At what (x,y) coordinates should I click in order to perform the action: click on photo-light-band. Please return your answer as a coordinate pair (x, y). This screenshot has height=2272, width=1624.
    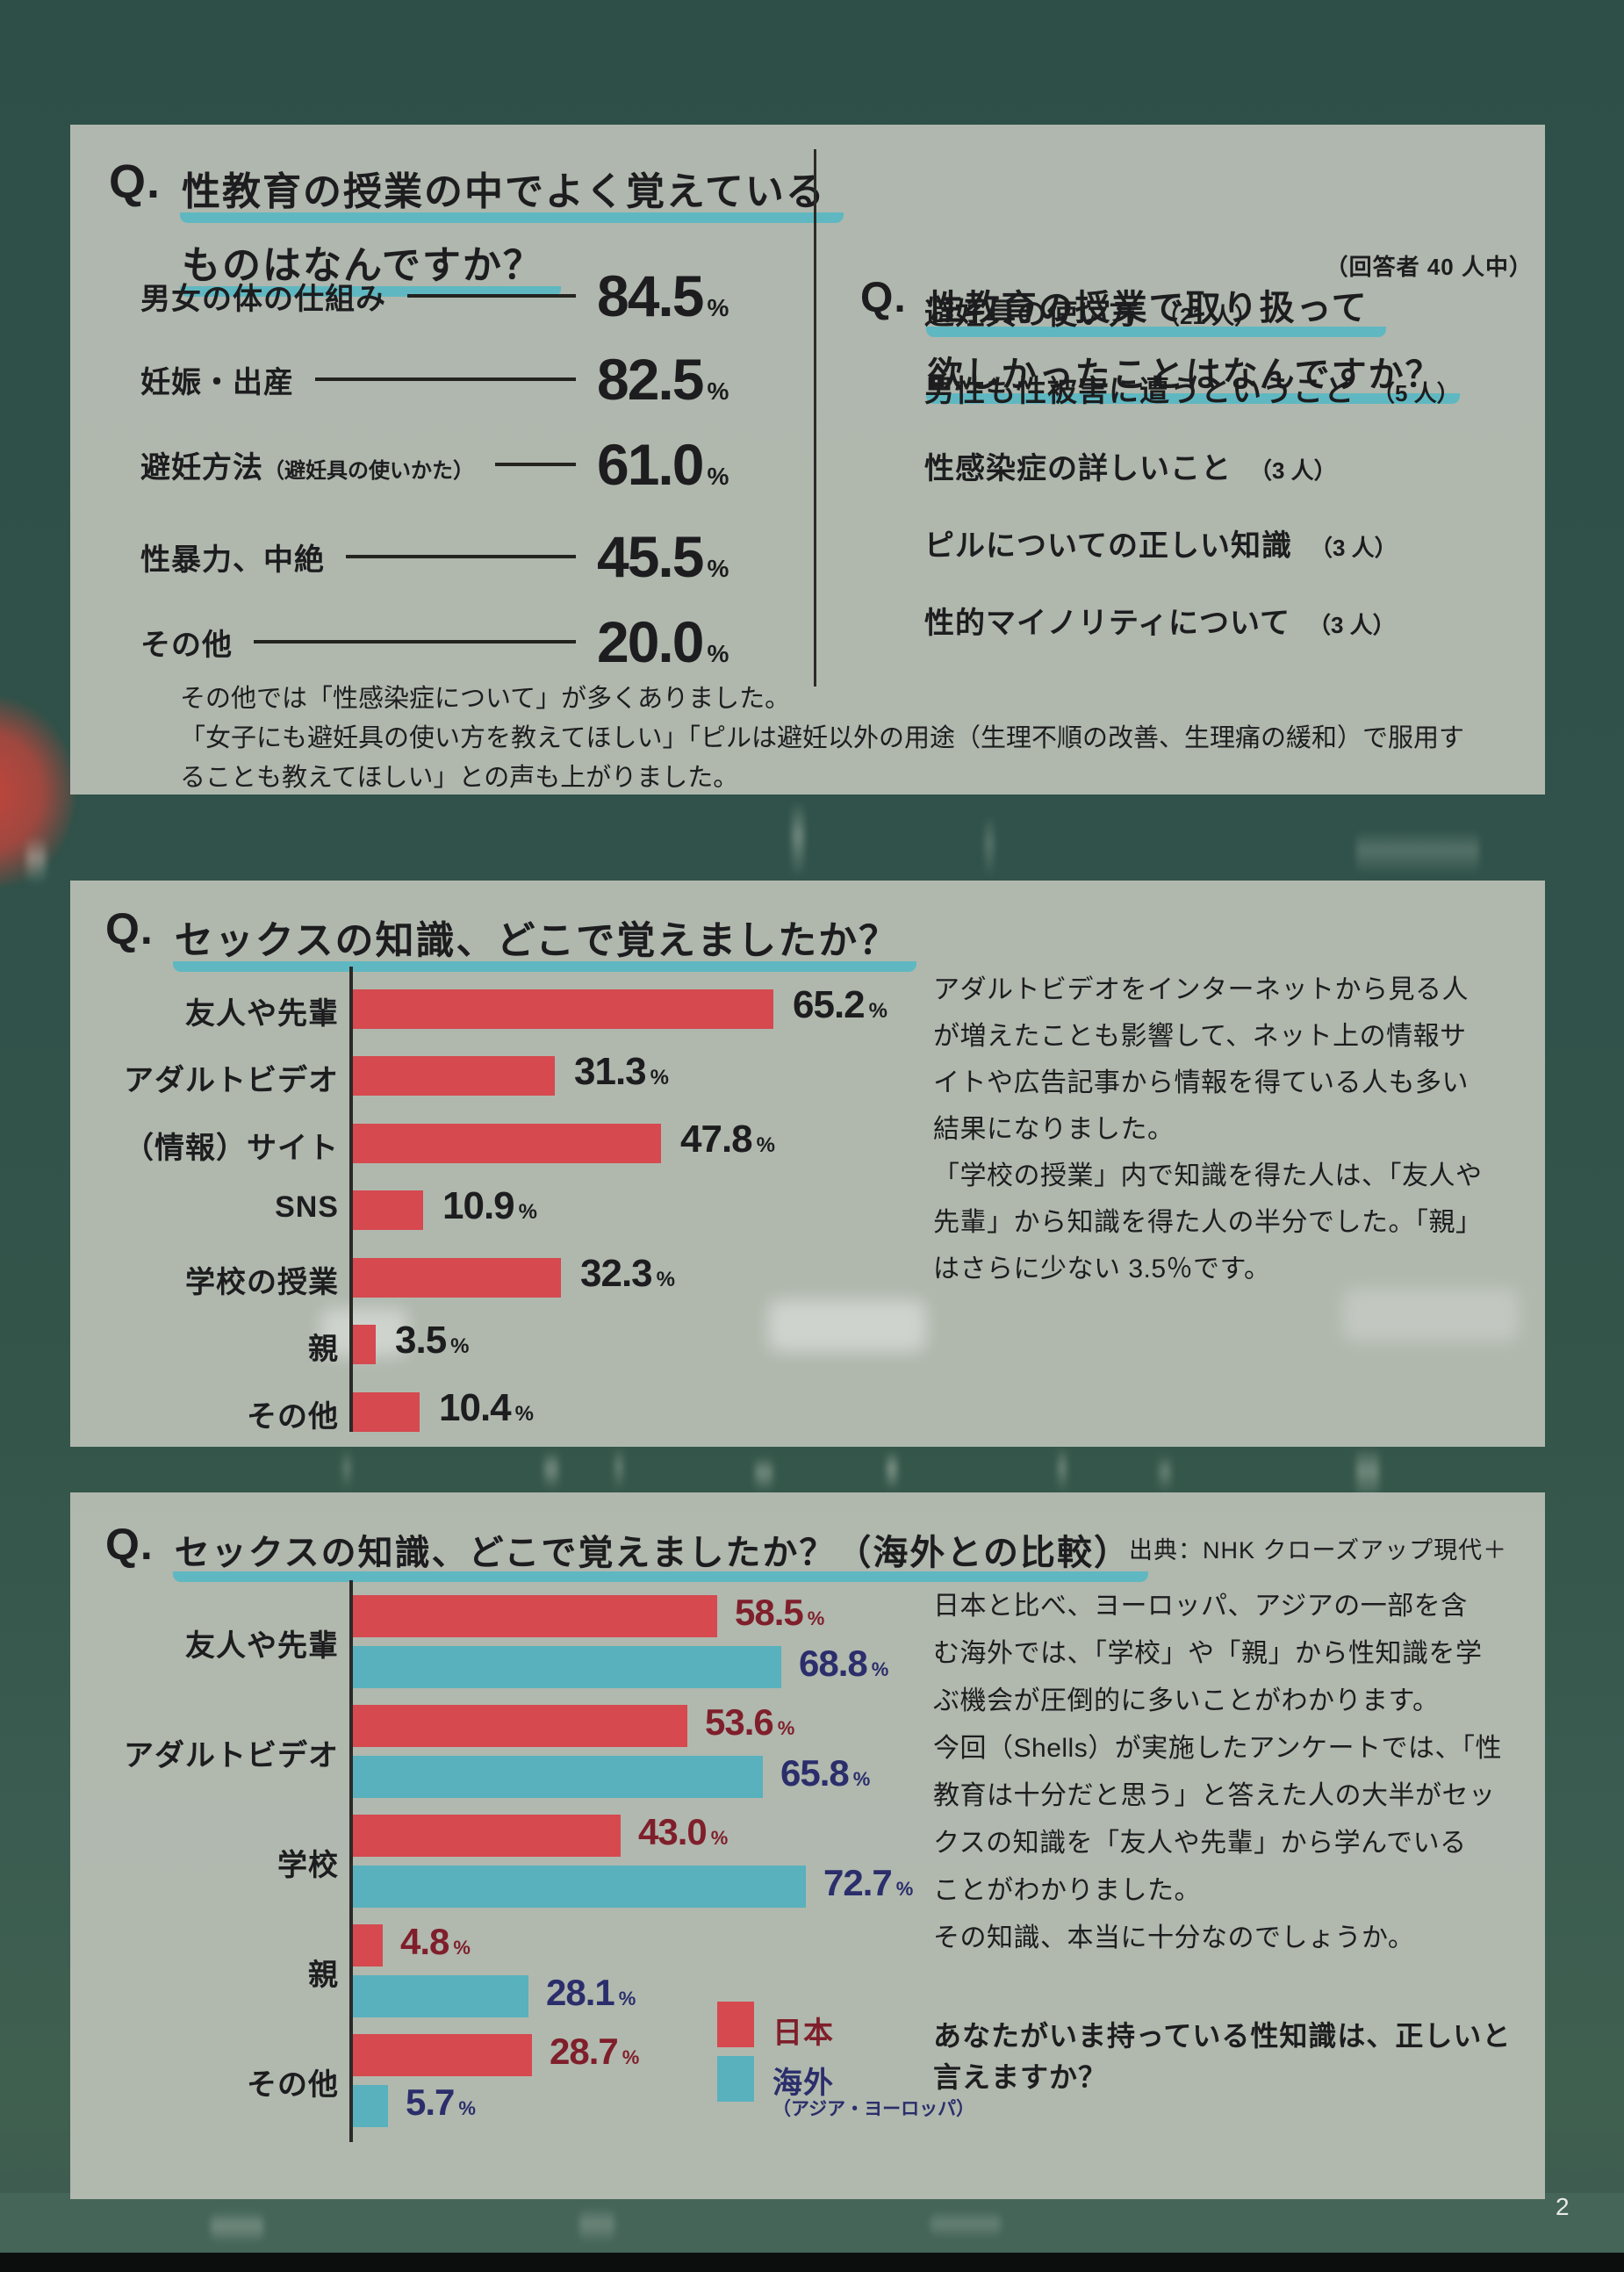
    Looking at the image, I should click on (812, 2223).